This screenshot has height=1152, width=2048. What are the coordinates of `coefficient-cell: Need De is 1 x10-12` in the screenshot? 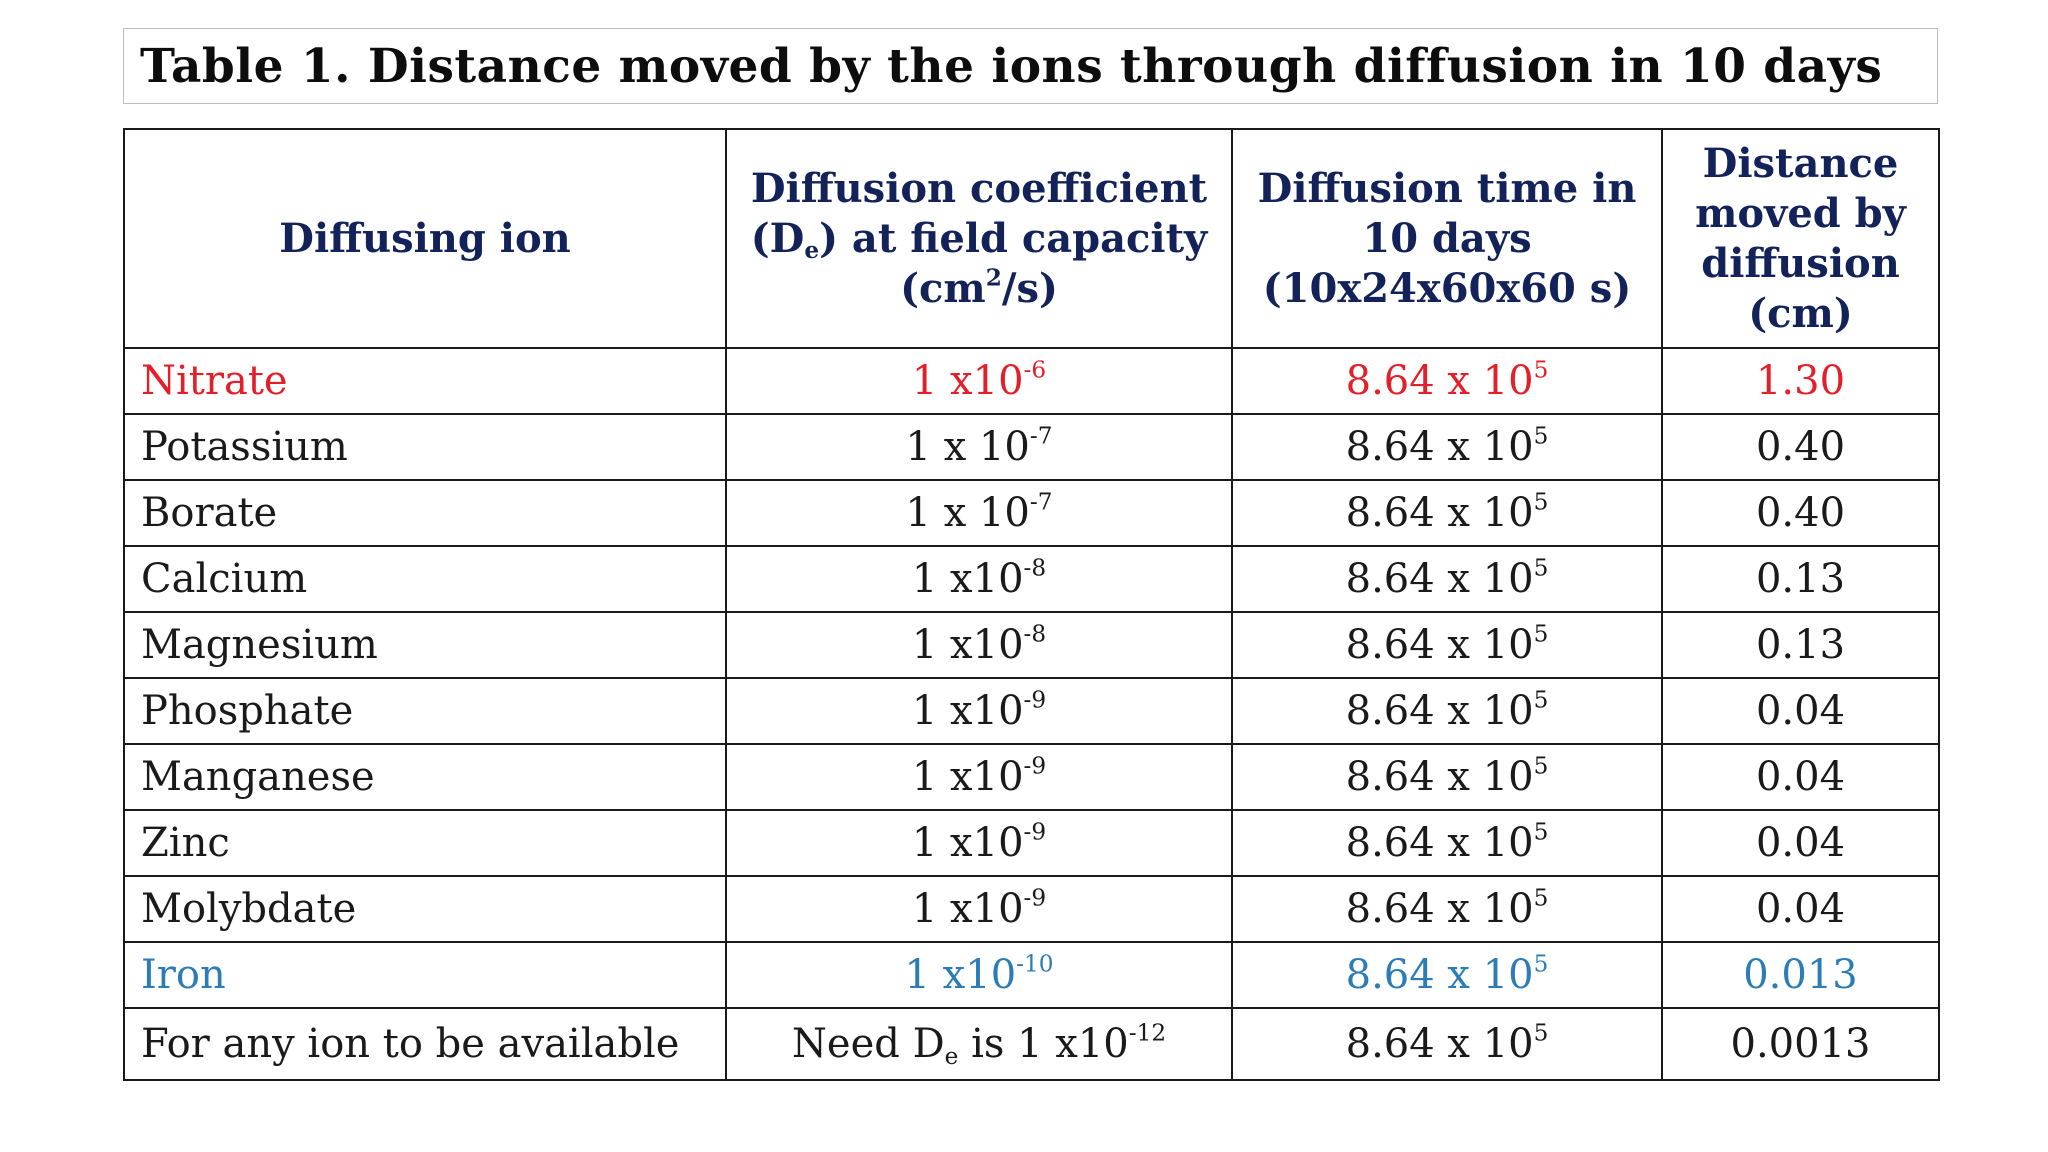 It's located at (979, 1044).